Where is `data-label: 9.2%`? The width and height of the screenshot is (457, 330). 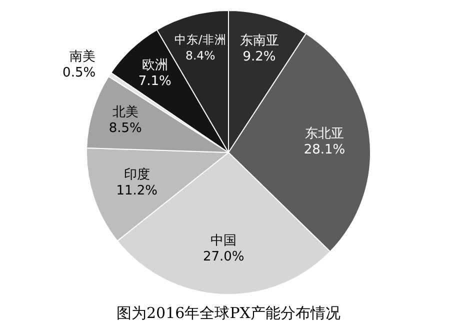 data-label: 9.2% is located at coordinates (259, 56).